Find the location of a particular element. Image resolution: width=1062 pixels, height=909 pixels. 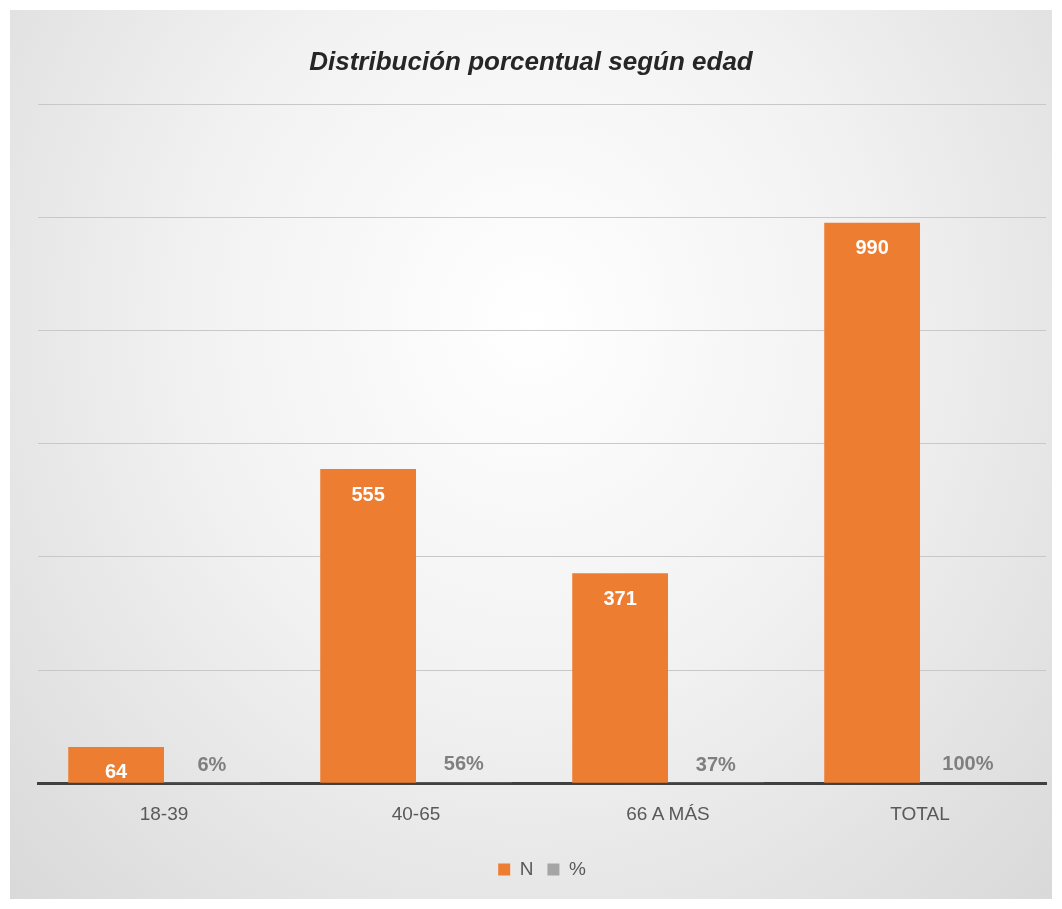

data-label: 37% is located at coordinates (716, 763).